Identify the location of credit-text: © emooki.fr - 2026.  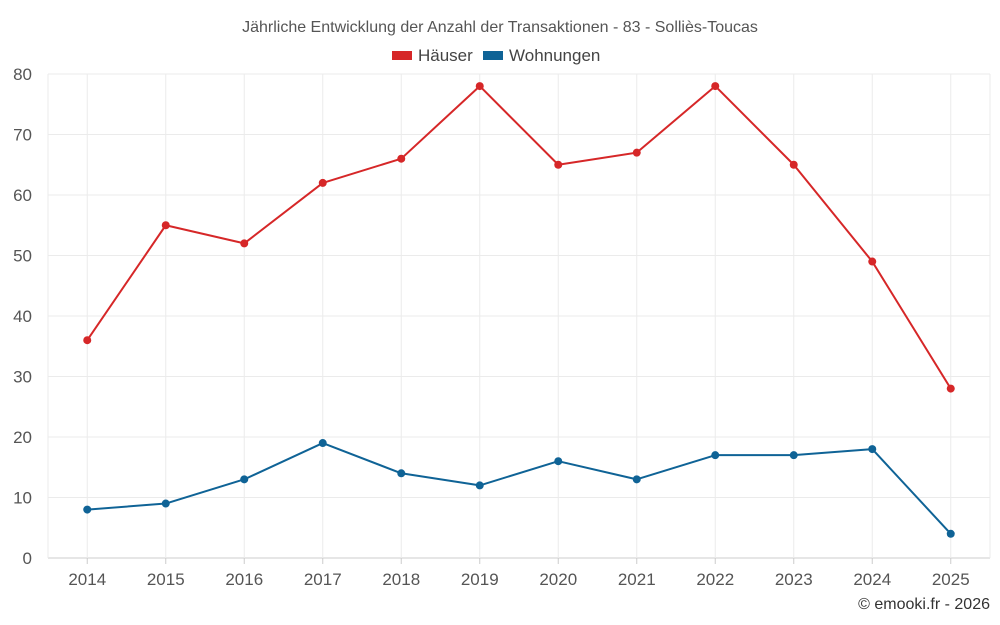
(924, 604).